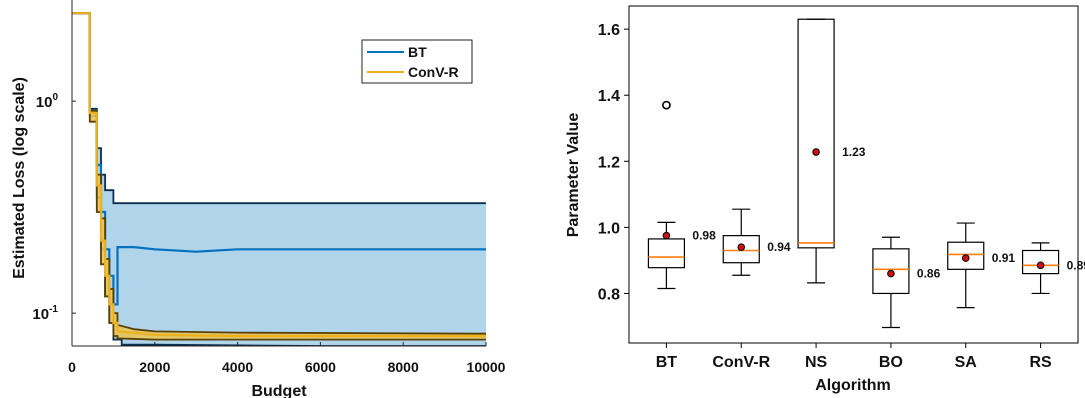 This screenshot has height=398, width=1085. Describe the element at coordinates (1040, 362) in the screenshot. I see `x-tick-label: RS` at that location.